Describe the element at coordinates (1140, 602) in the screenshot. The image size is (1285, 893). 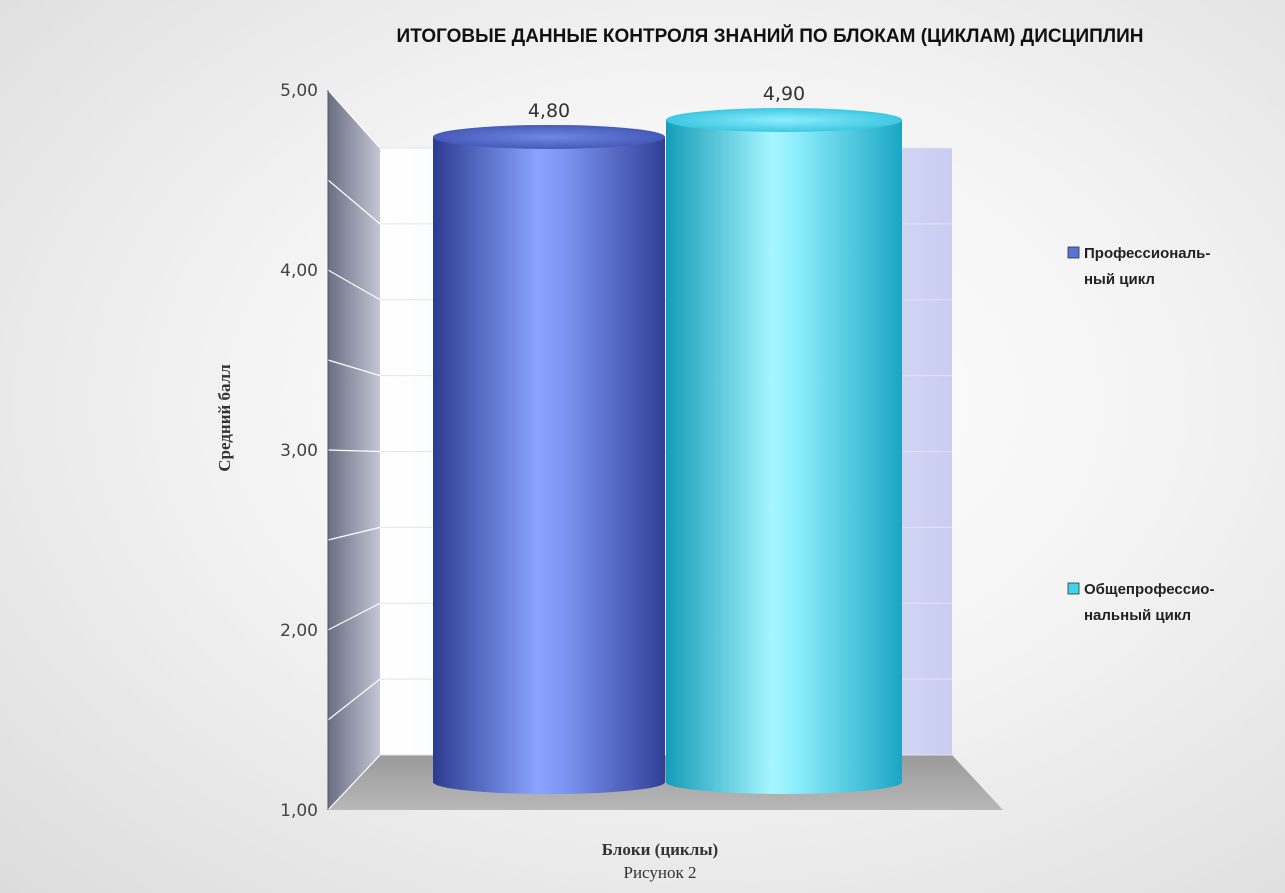
I see `legend-item: Общепрофессио-нальный цикл` at that location.